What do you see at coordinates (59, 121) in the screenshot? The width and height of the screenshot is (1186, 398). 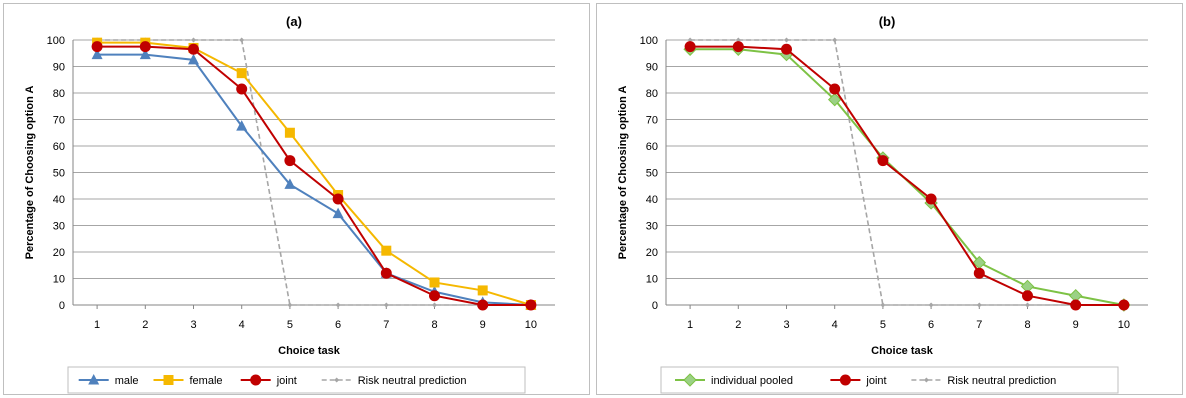 I see `y-tick-label: 70` at bounding box center [59, 121].